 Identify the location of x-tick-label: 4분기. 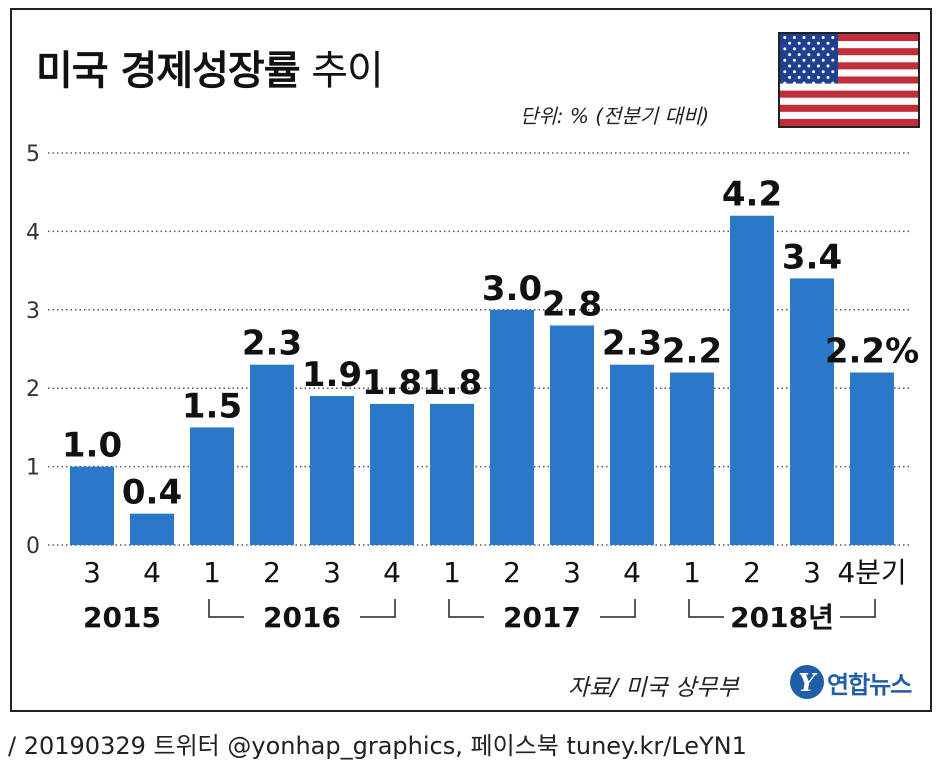
(871, 572).